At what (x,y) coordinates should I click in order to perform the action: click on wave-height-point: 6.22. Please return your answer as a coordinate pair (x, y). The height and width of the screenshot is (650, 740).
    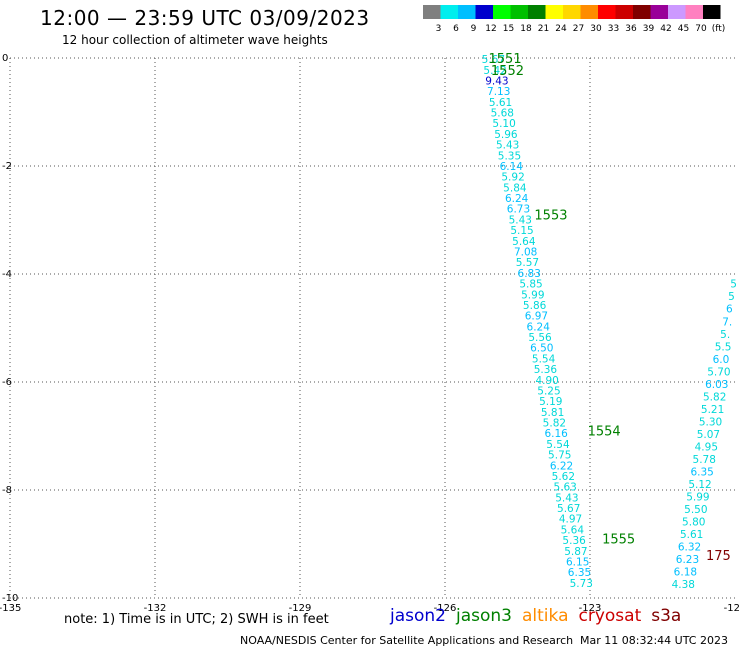
    Looking at the image, I should click on (561, 466).